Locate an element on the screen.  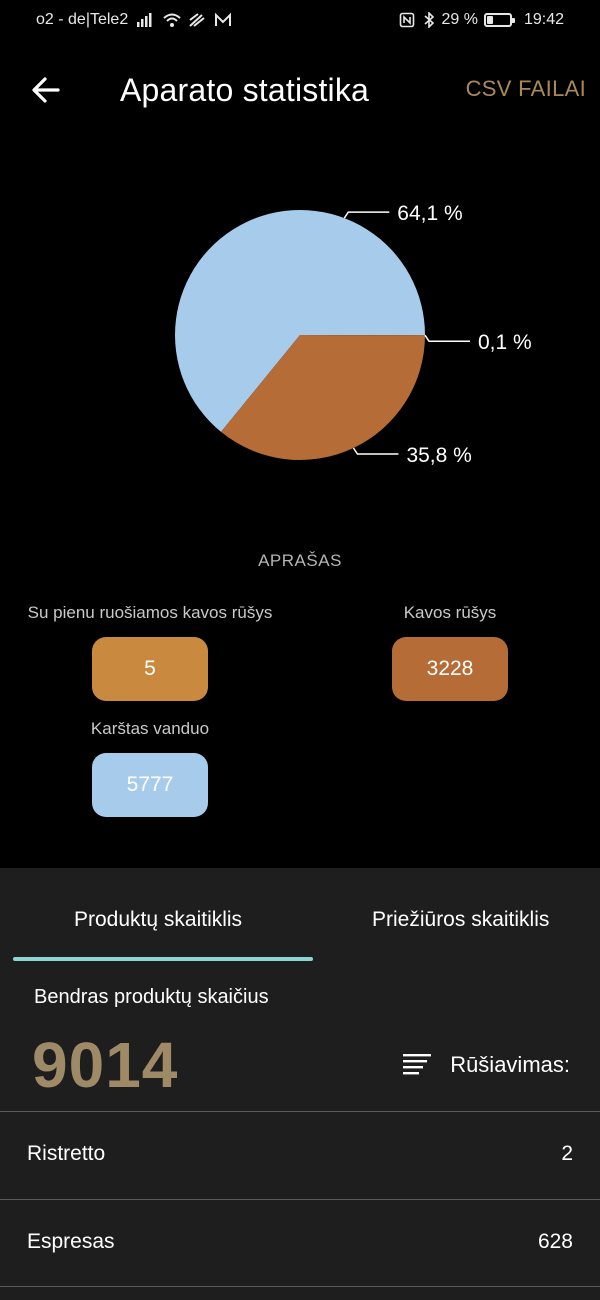
product-name: Espresas is located at coordinates (71, 1241).